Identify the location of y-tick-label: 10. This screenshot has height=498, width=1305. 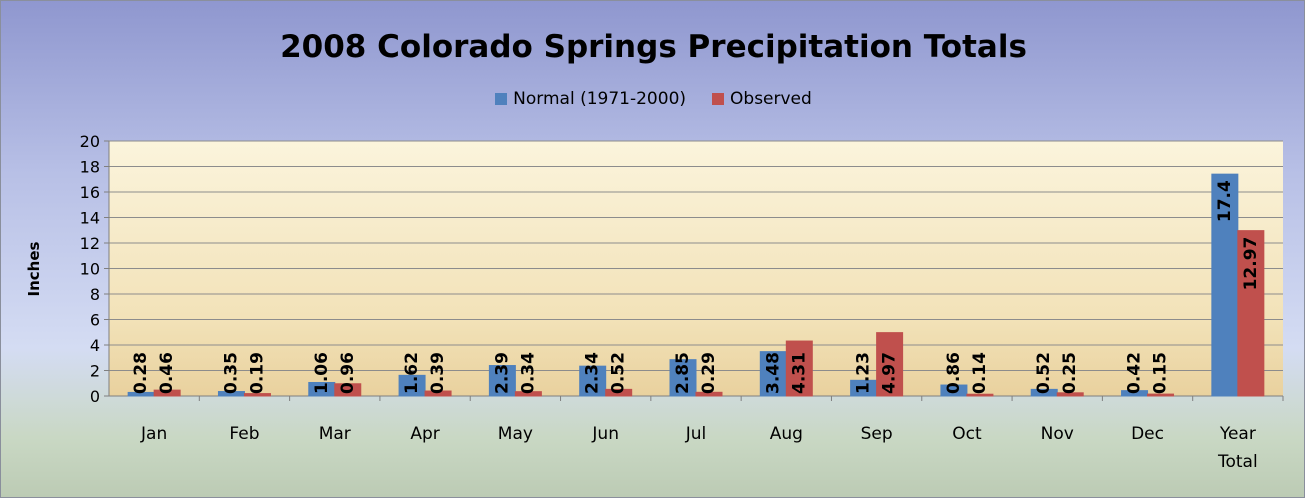
(90, 269).